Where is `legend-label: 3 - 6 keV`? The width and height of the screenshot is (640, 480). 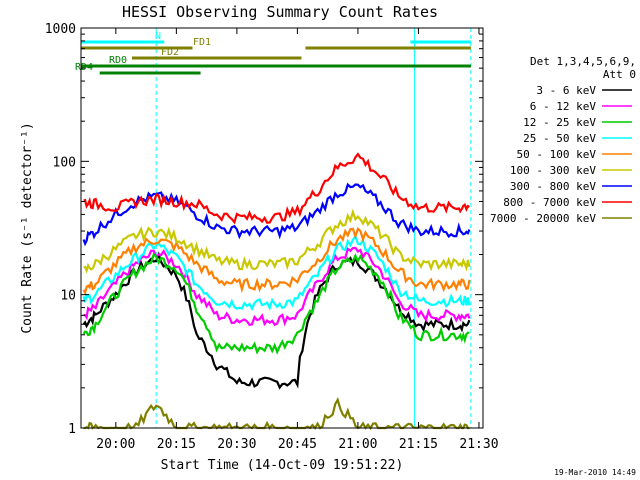 legend-label: 3 - 6 keV is located at coordinates (566, 90).